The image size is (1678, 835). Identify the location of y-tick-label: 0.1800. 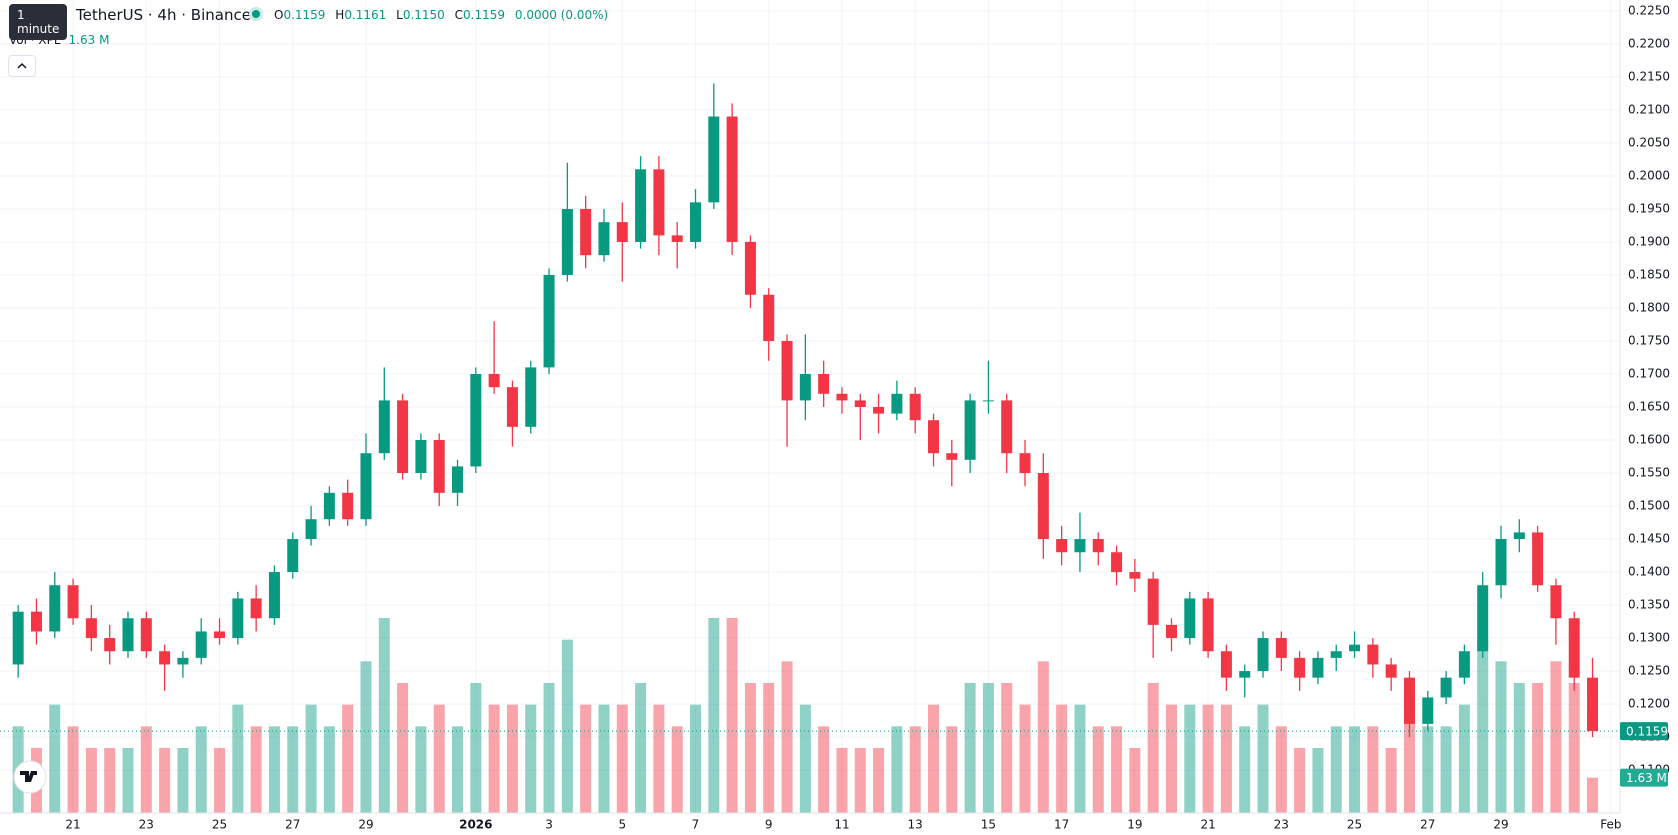
(1649, 307).